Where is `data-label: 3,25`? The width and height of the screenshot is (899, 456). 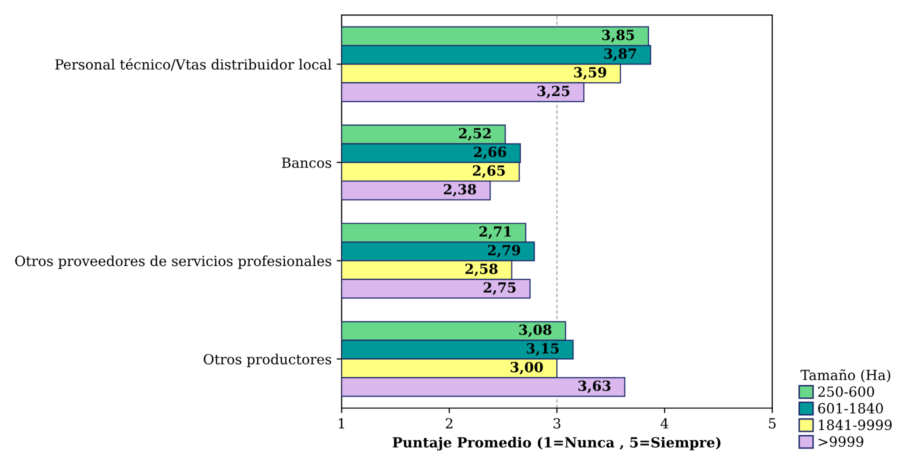 data-label: 3,25 is located at coordinates (554, 92).